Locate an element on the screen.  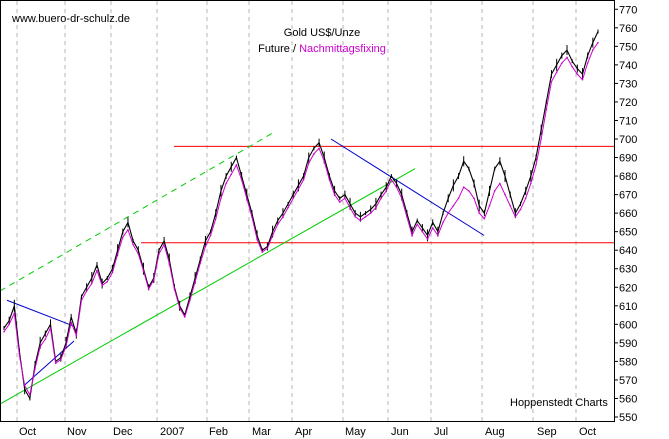
x-tick-label-0: Oct is located at coordinates (27, 432).